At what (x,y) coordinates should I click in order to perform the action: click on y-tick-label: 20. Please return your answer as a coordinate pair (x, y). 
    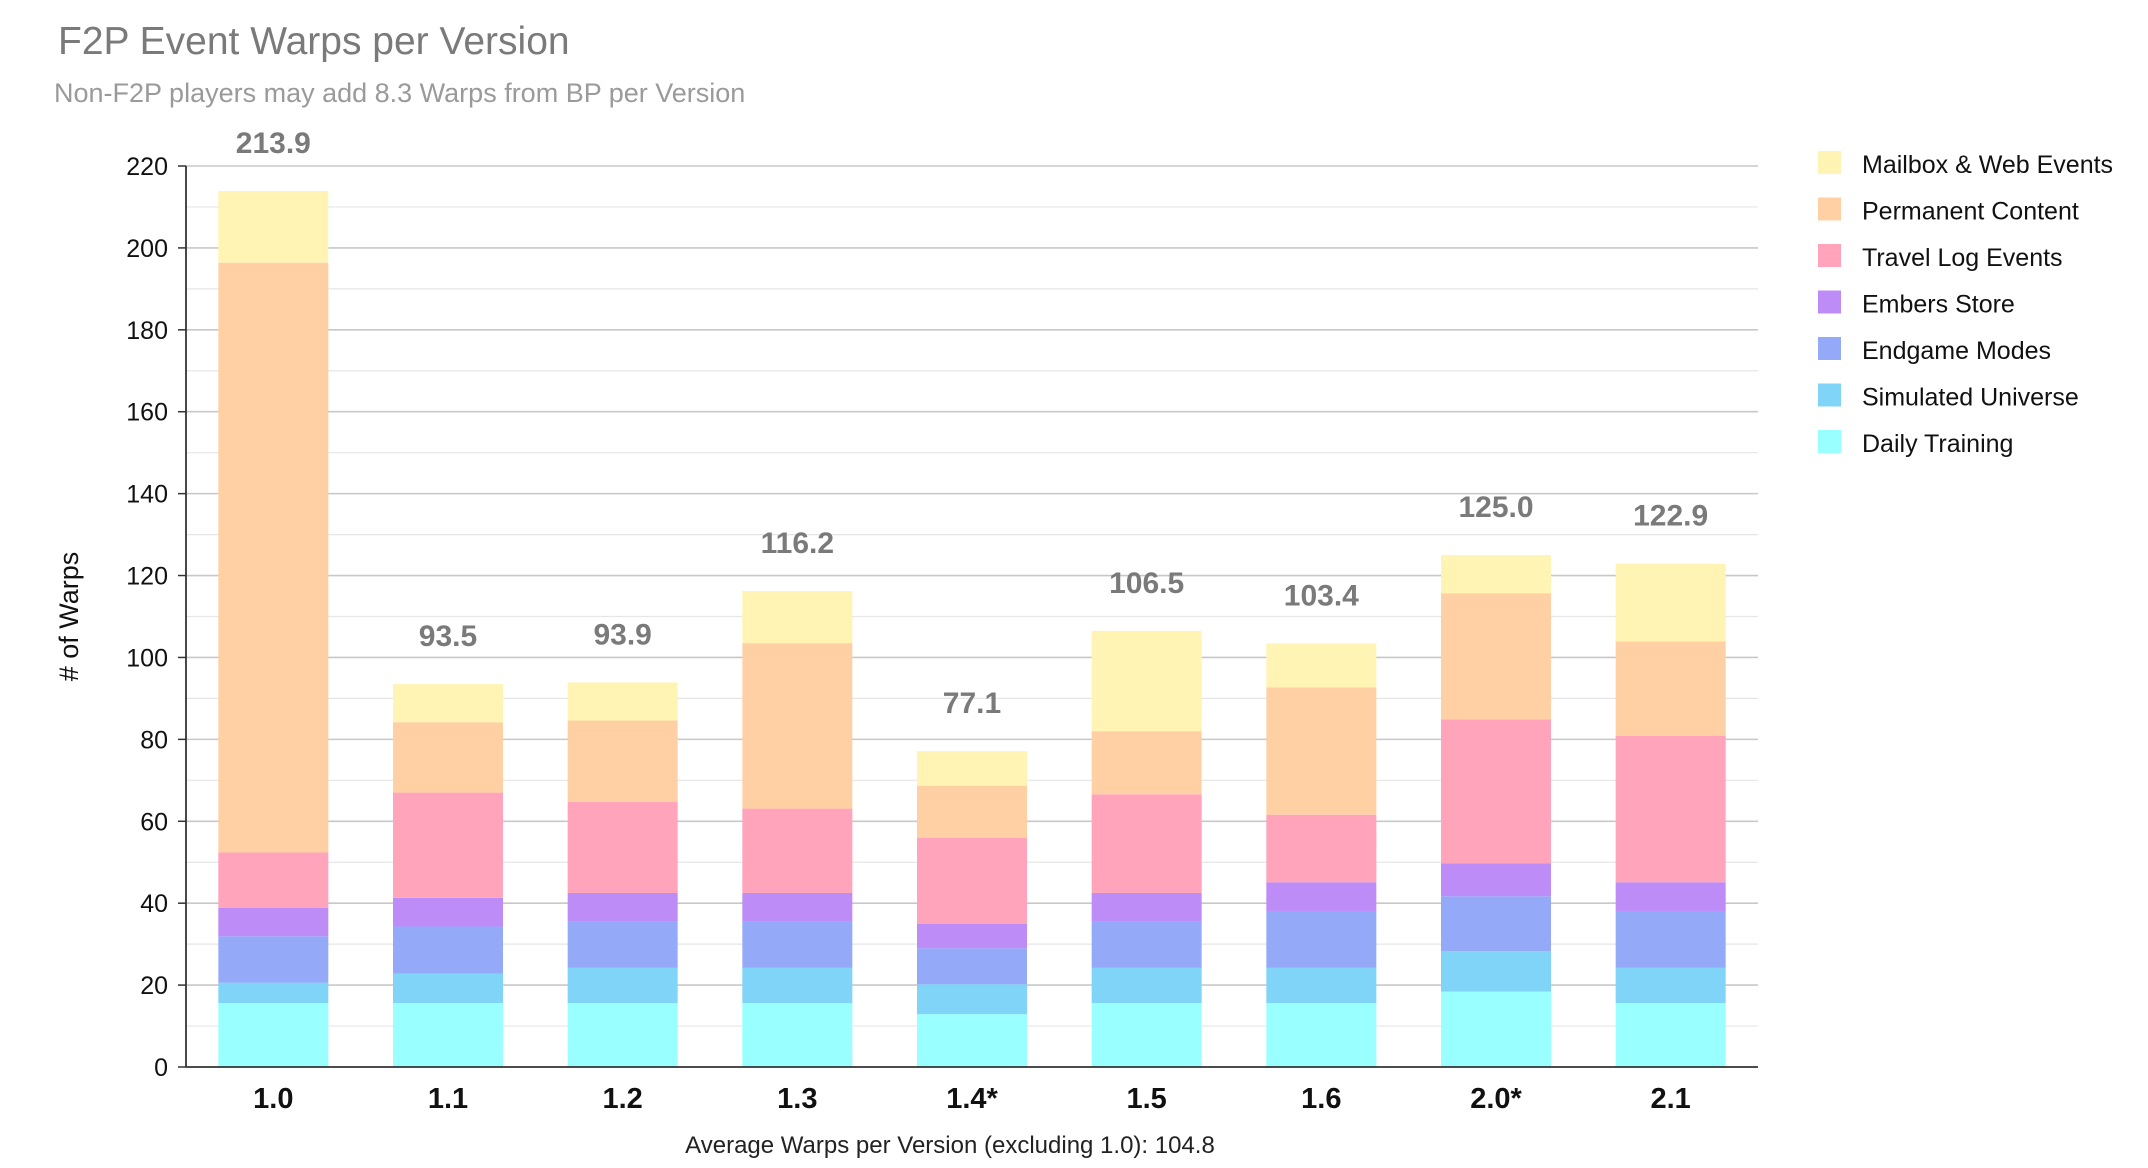
    Looking at the image, I should click on (154, 986).